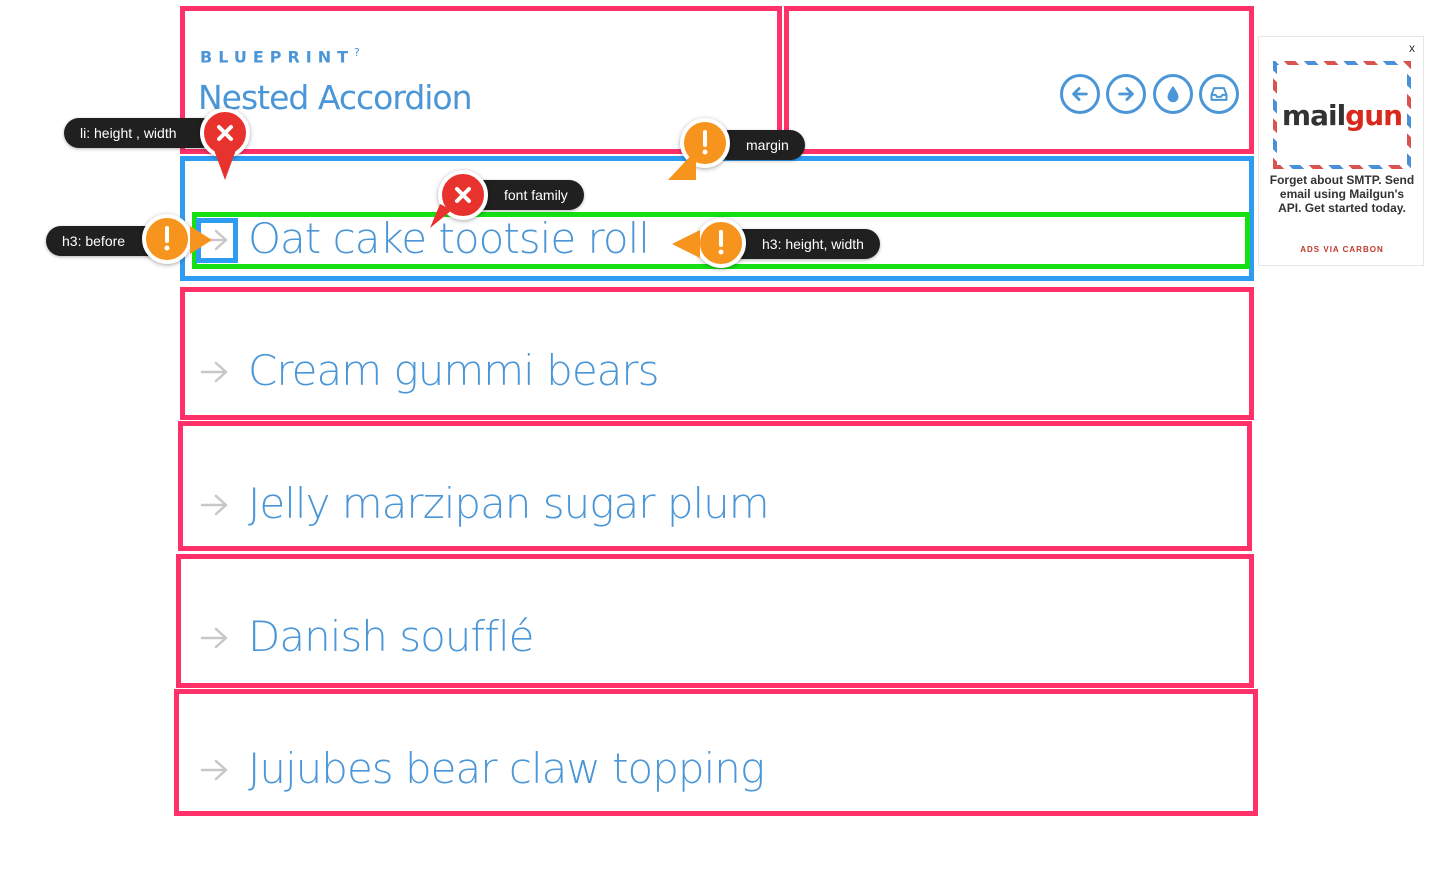 The image size is (1440, 880). Describe the element at coordinates (1342, 249) in the screenshot. I see `ads-via-link: ADS VIA CARBON` at that location.